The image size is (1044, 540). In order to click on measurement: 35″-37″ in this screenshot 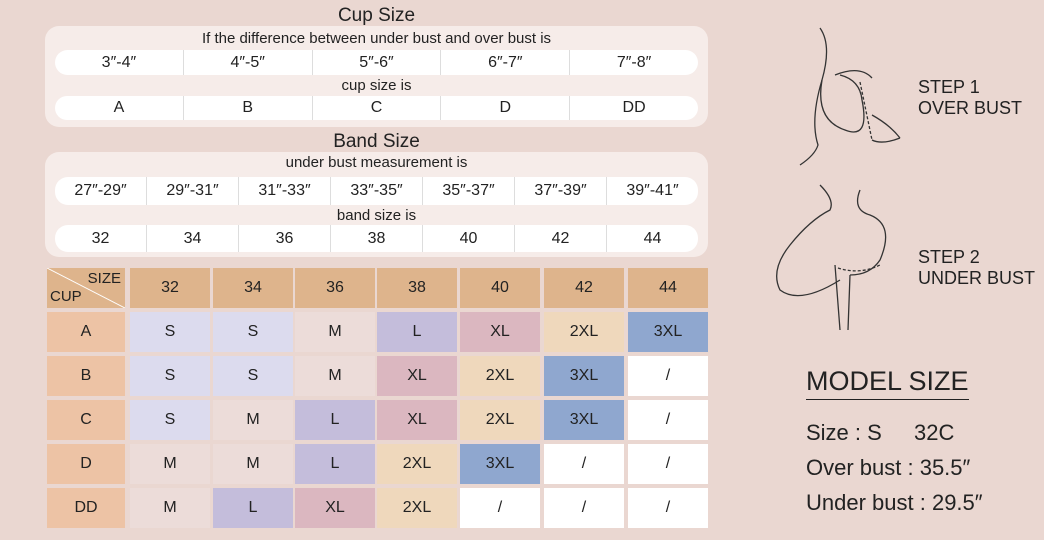, I will do `click(468, 191)`.